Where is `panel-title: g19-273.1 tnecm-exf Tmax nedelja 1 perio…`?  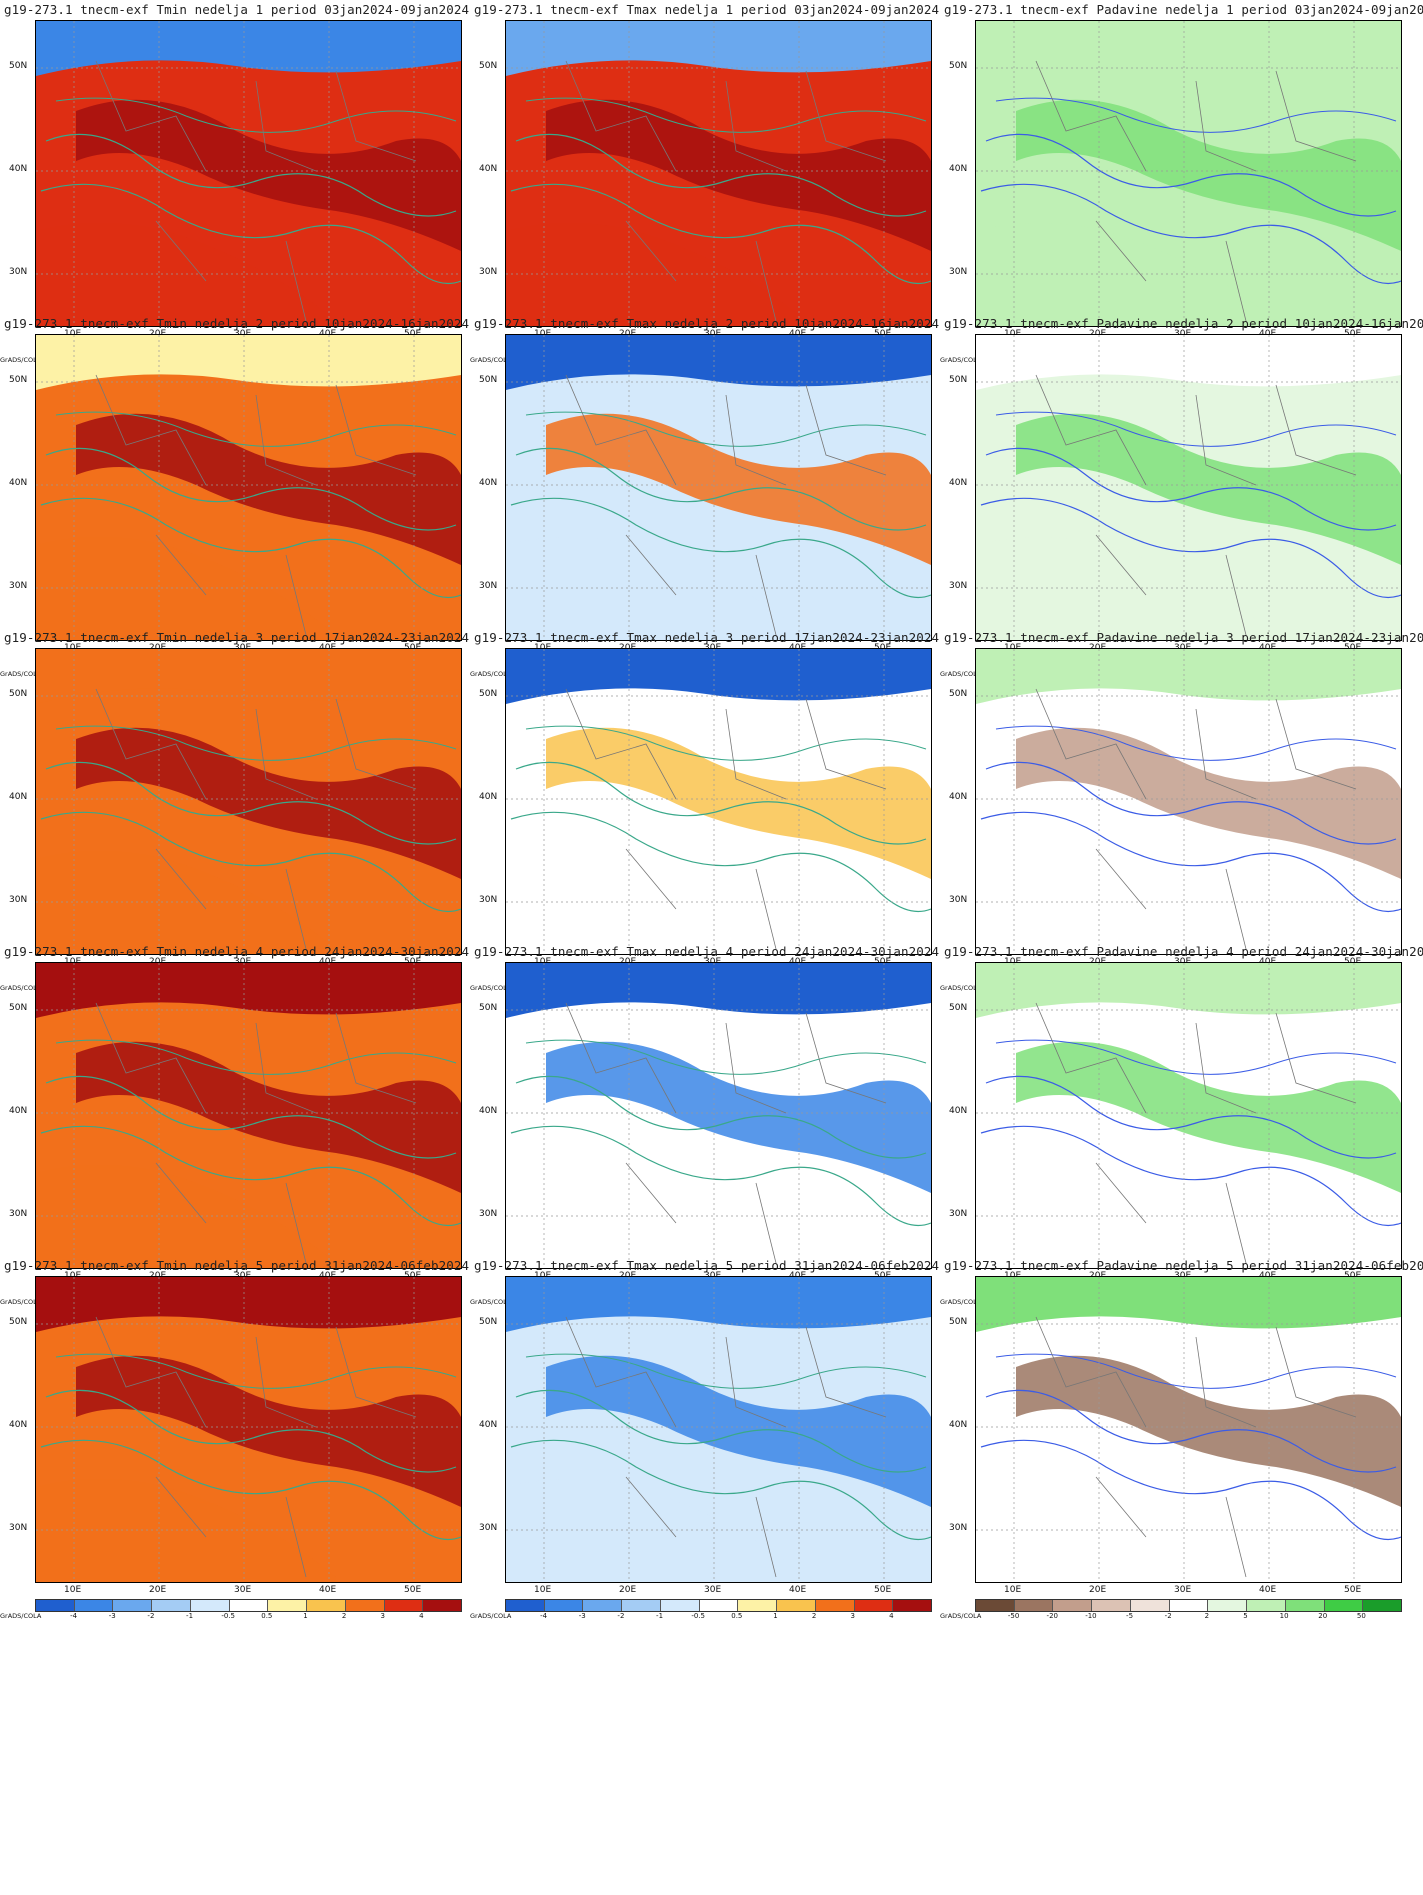
panel-title: g19-273.1 tnecm-exf Tmax nedelja 1 perio… is located at coordinates (707, 9).